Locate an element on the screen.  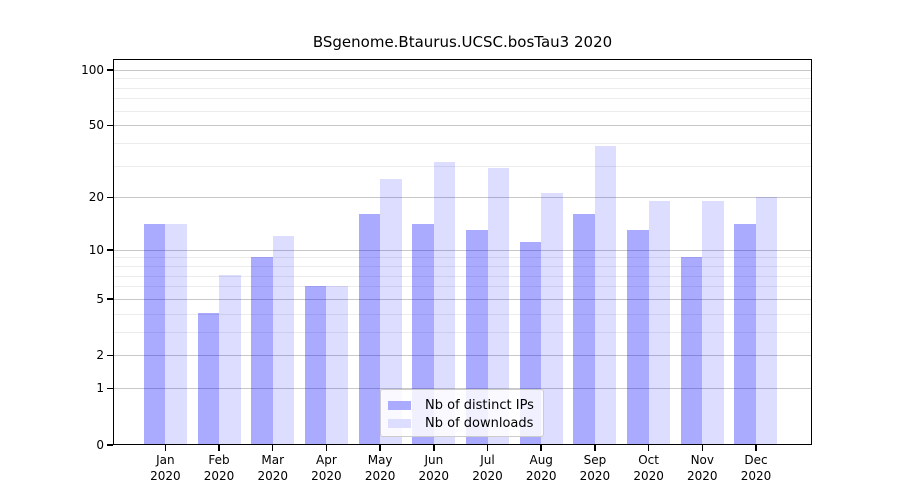
legend-label: Nb of downloads is located at coordinates (479, 423).